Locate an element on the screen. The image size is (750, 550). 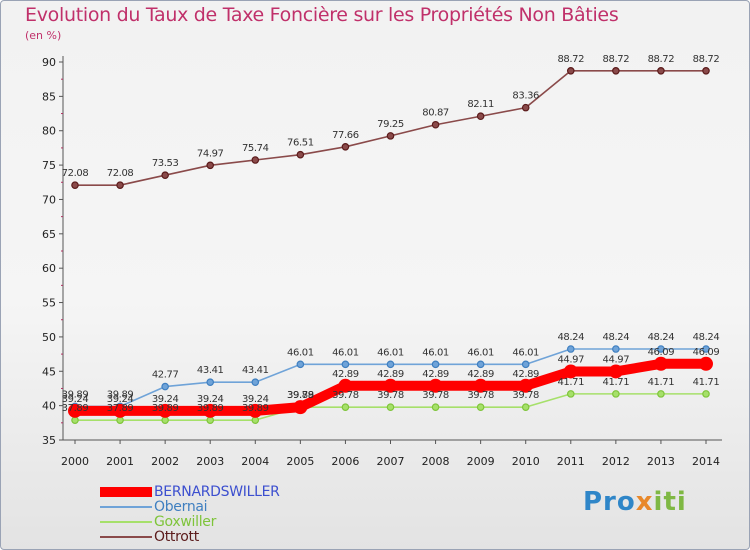
data-label: 46.09 is located at coordinates (706, 352).